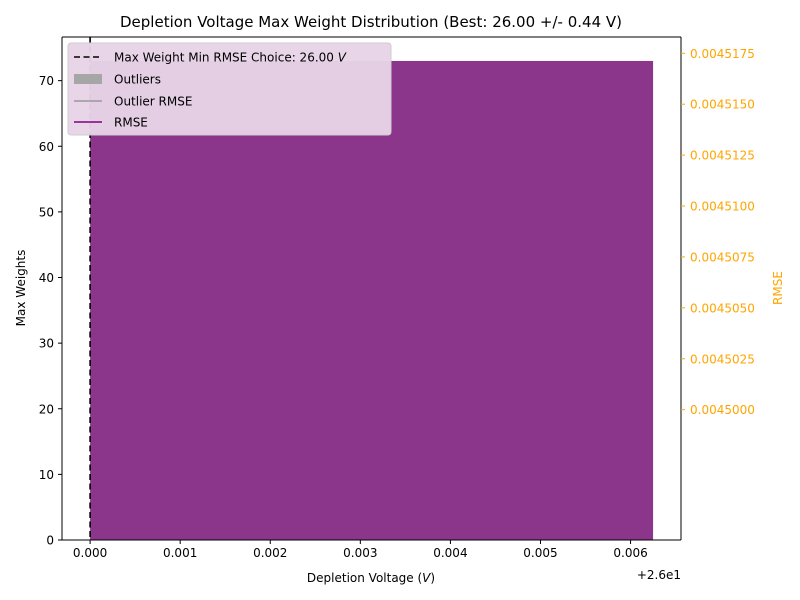 The height and width of the screenshot is (600, 800). I want to click on y2-axis-label: RMSE, so click(778, 288).